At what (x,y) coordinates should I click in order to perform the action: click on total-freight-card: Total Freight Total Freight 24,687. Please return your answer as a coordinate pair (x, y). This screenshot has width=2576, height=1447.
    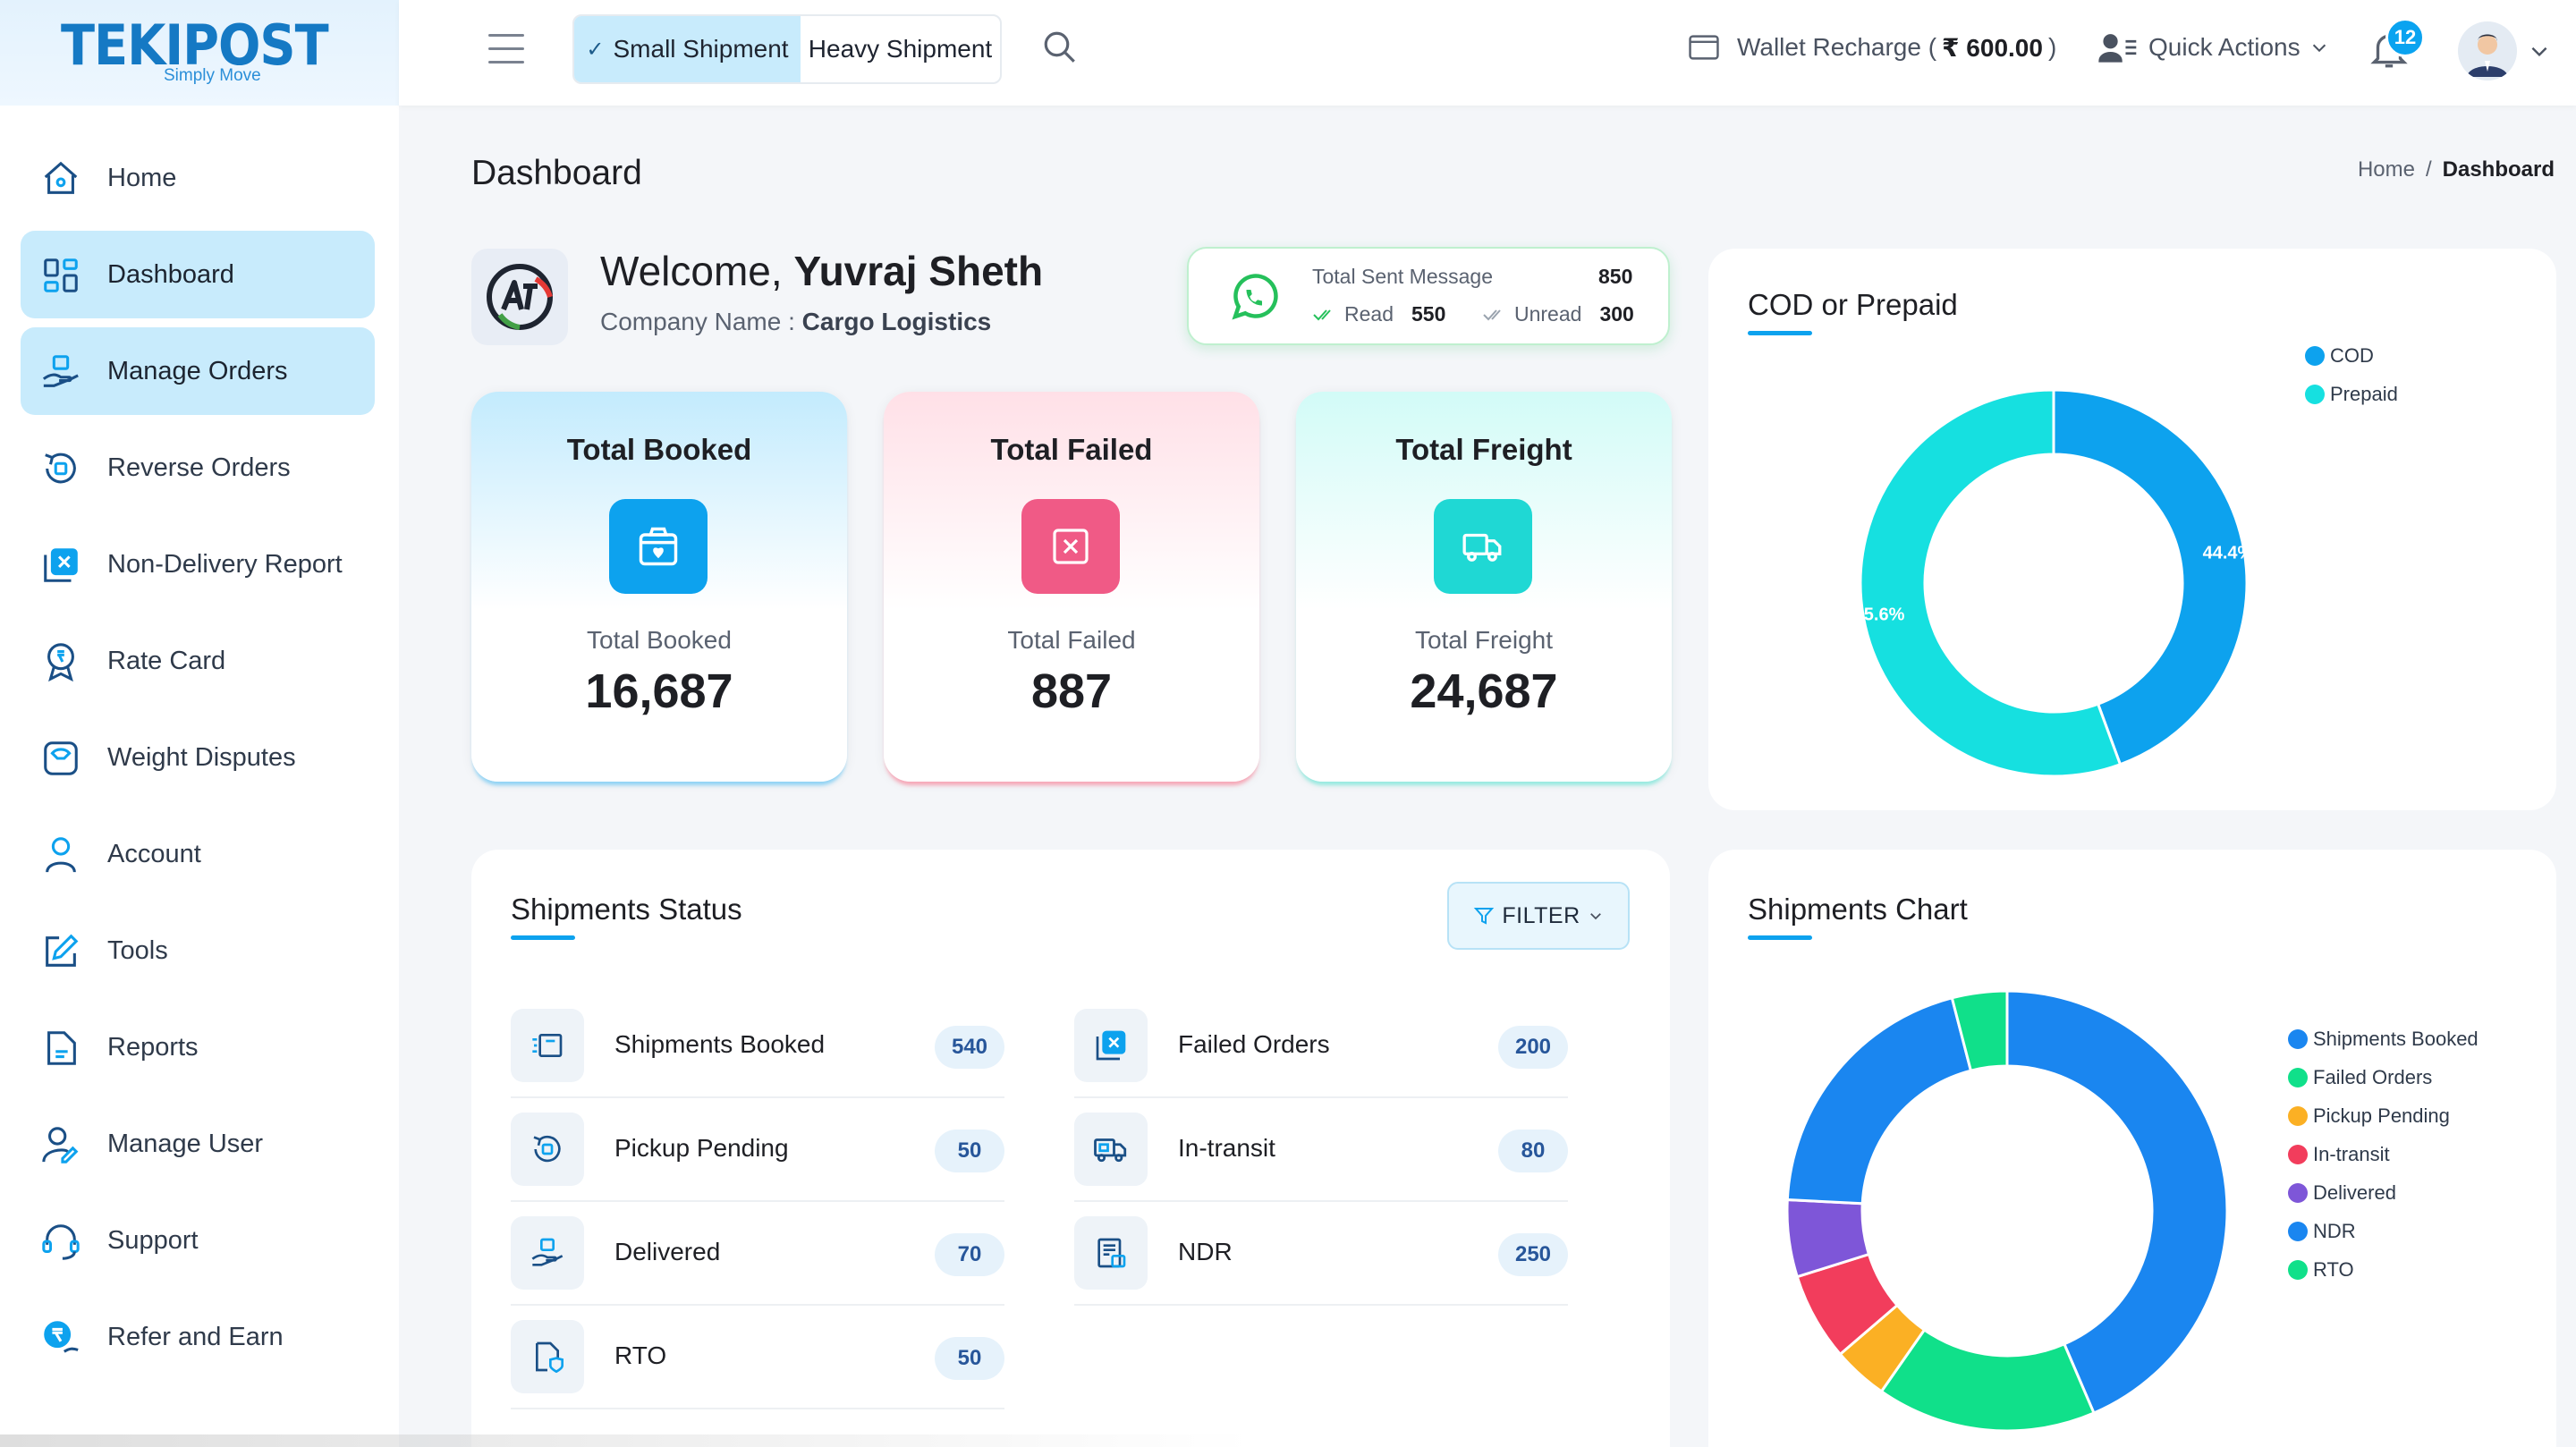
    Looking at the image, I should click on (1484, 587).